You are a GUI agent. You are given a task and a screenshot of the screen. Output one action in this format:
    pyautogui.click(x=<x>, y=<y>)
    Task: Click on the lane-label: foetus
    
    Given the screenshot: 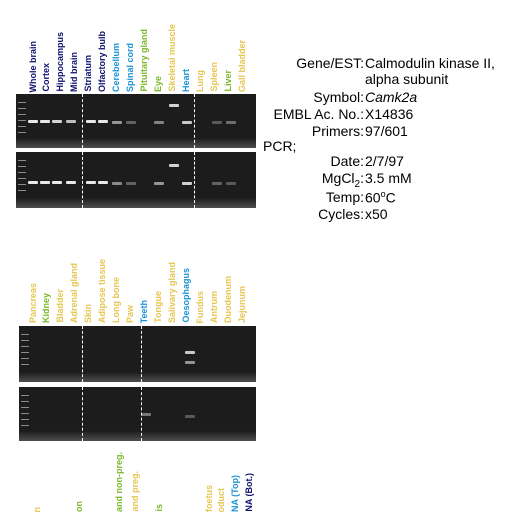 What is the action you would take?
    pyautogui.click(x=209, y=498)
    